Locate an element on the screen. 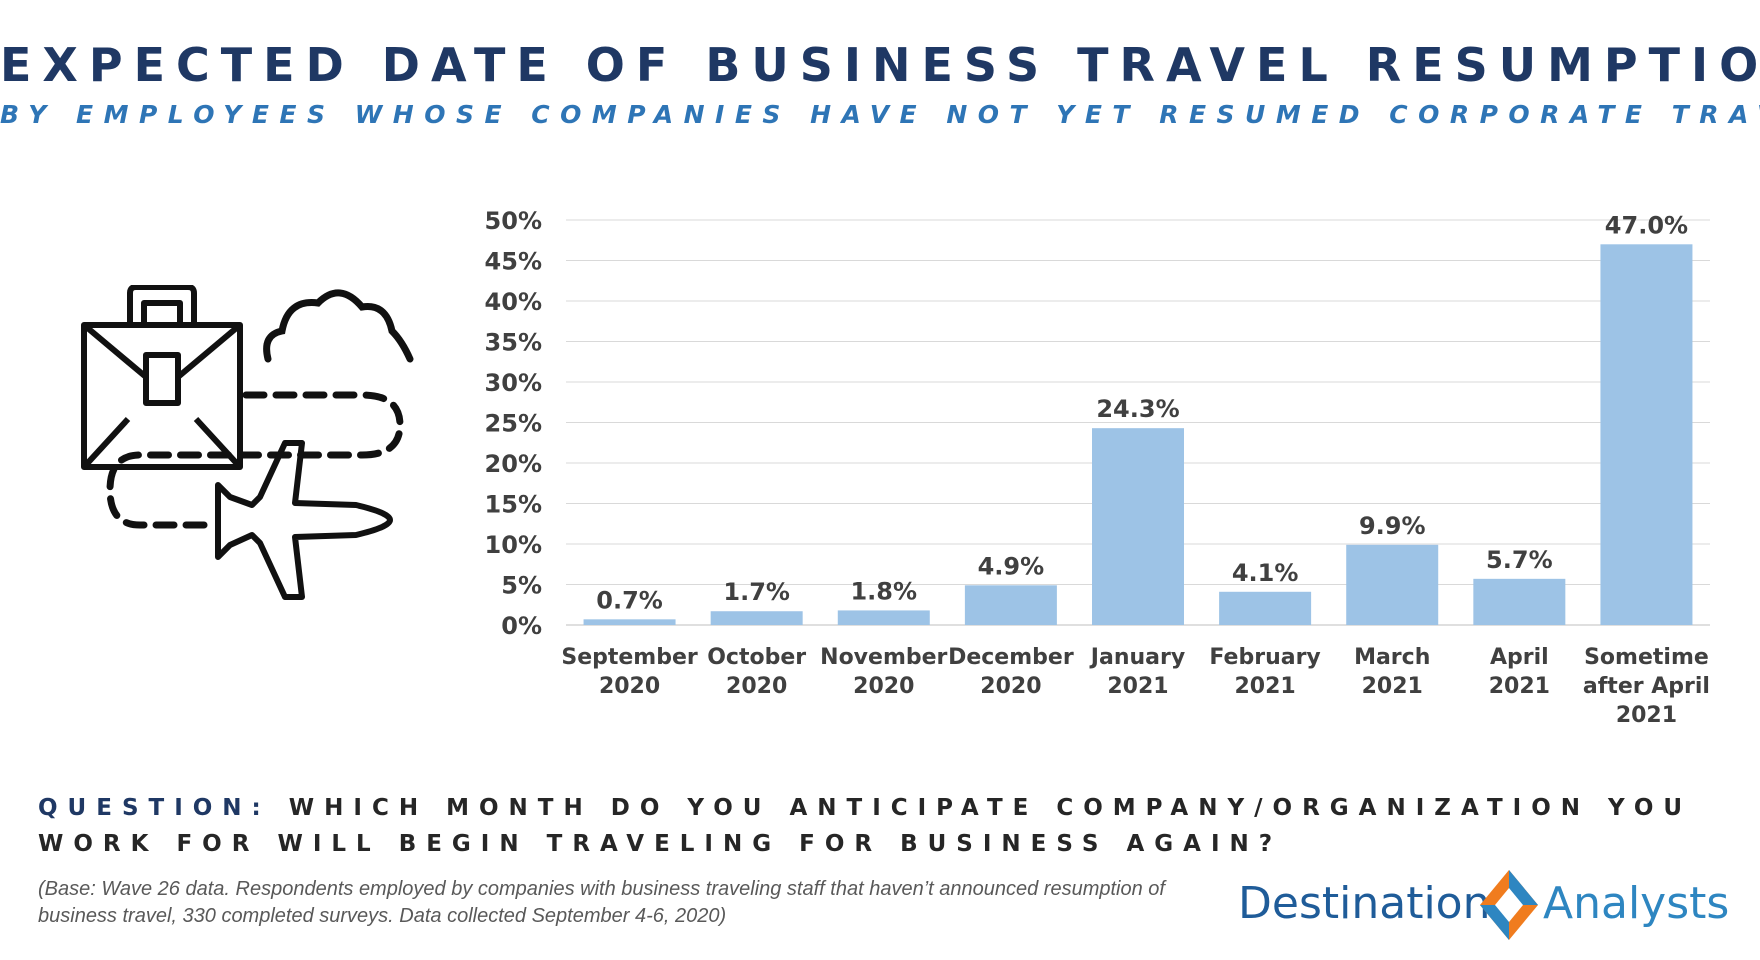 Image resolution: width=1760 pixels, height=960 pixels. logo-word-analysts: Analysts is located at coordinates (1636, 903).